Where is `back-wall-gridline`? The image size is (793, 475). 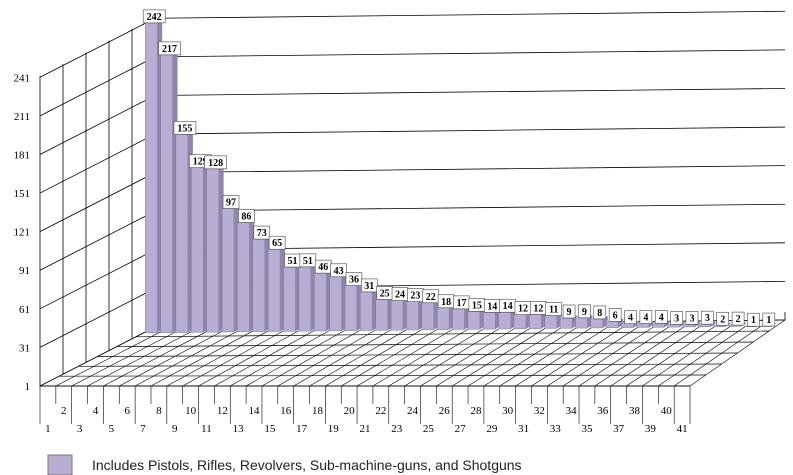
back-wall-gridline is located at coordinates (470, 130).